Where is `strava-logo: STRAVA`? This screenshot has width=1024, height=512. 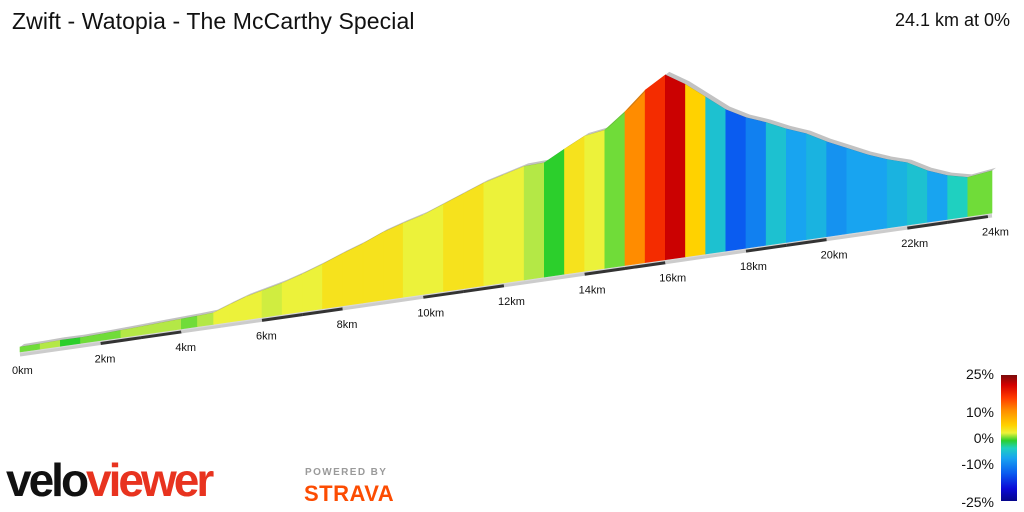 strava-logo: STRAVA is located at coordinates (349, 493).